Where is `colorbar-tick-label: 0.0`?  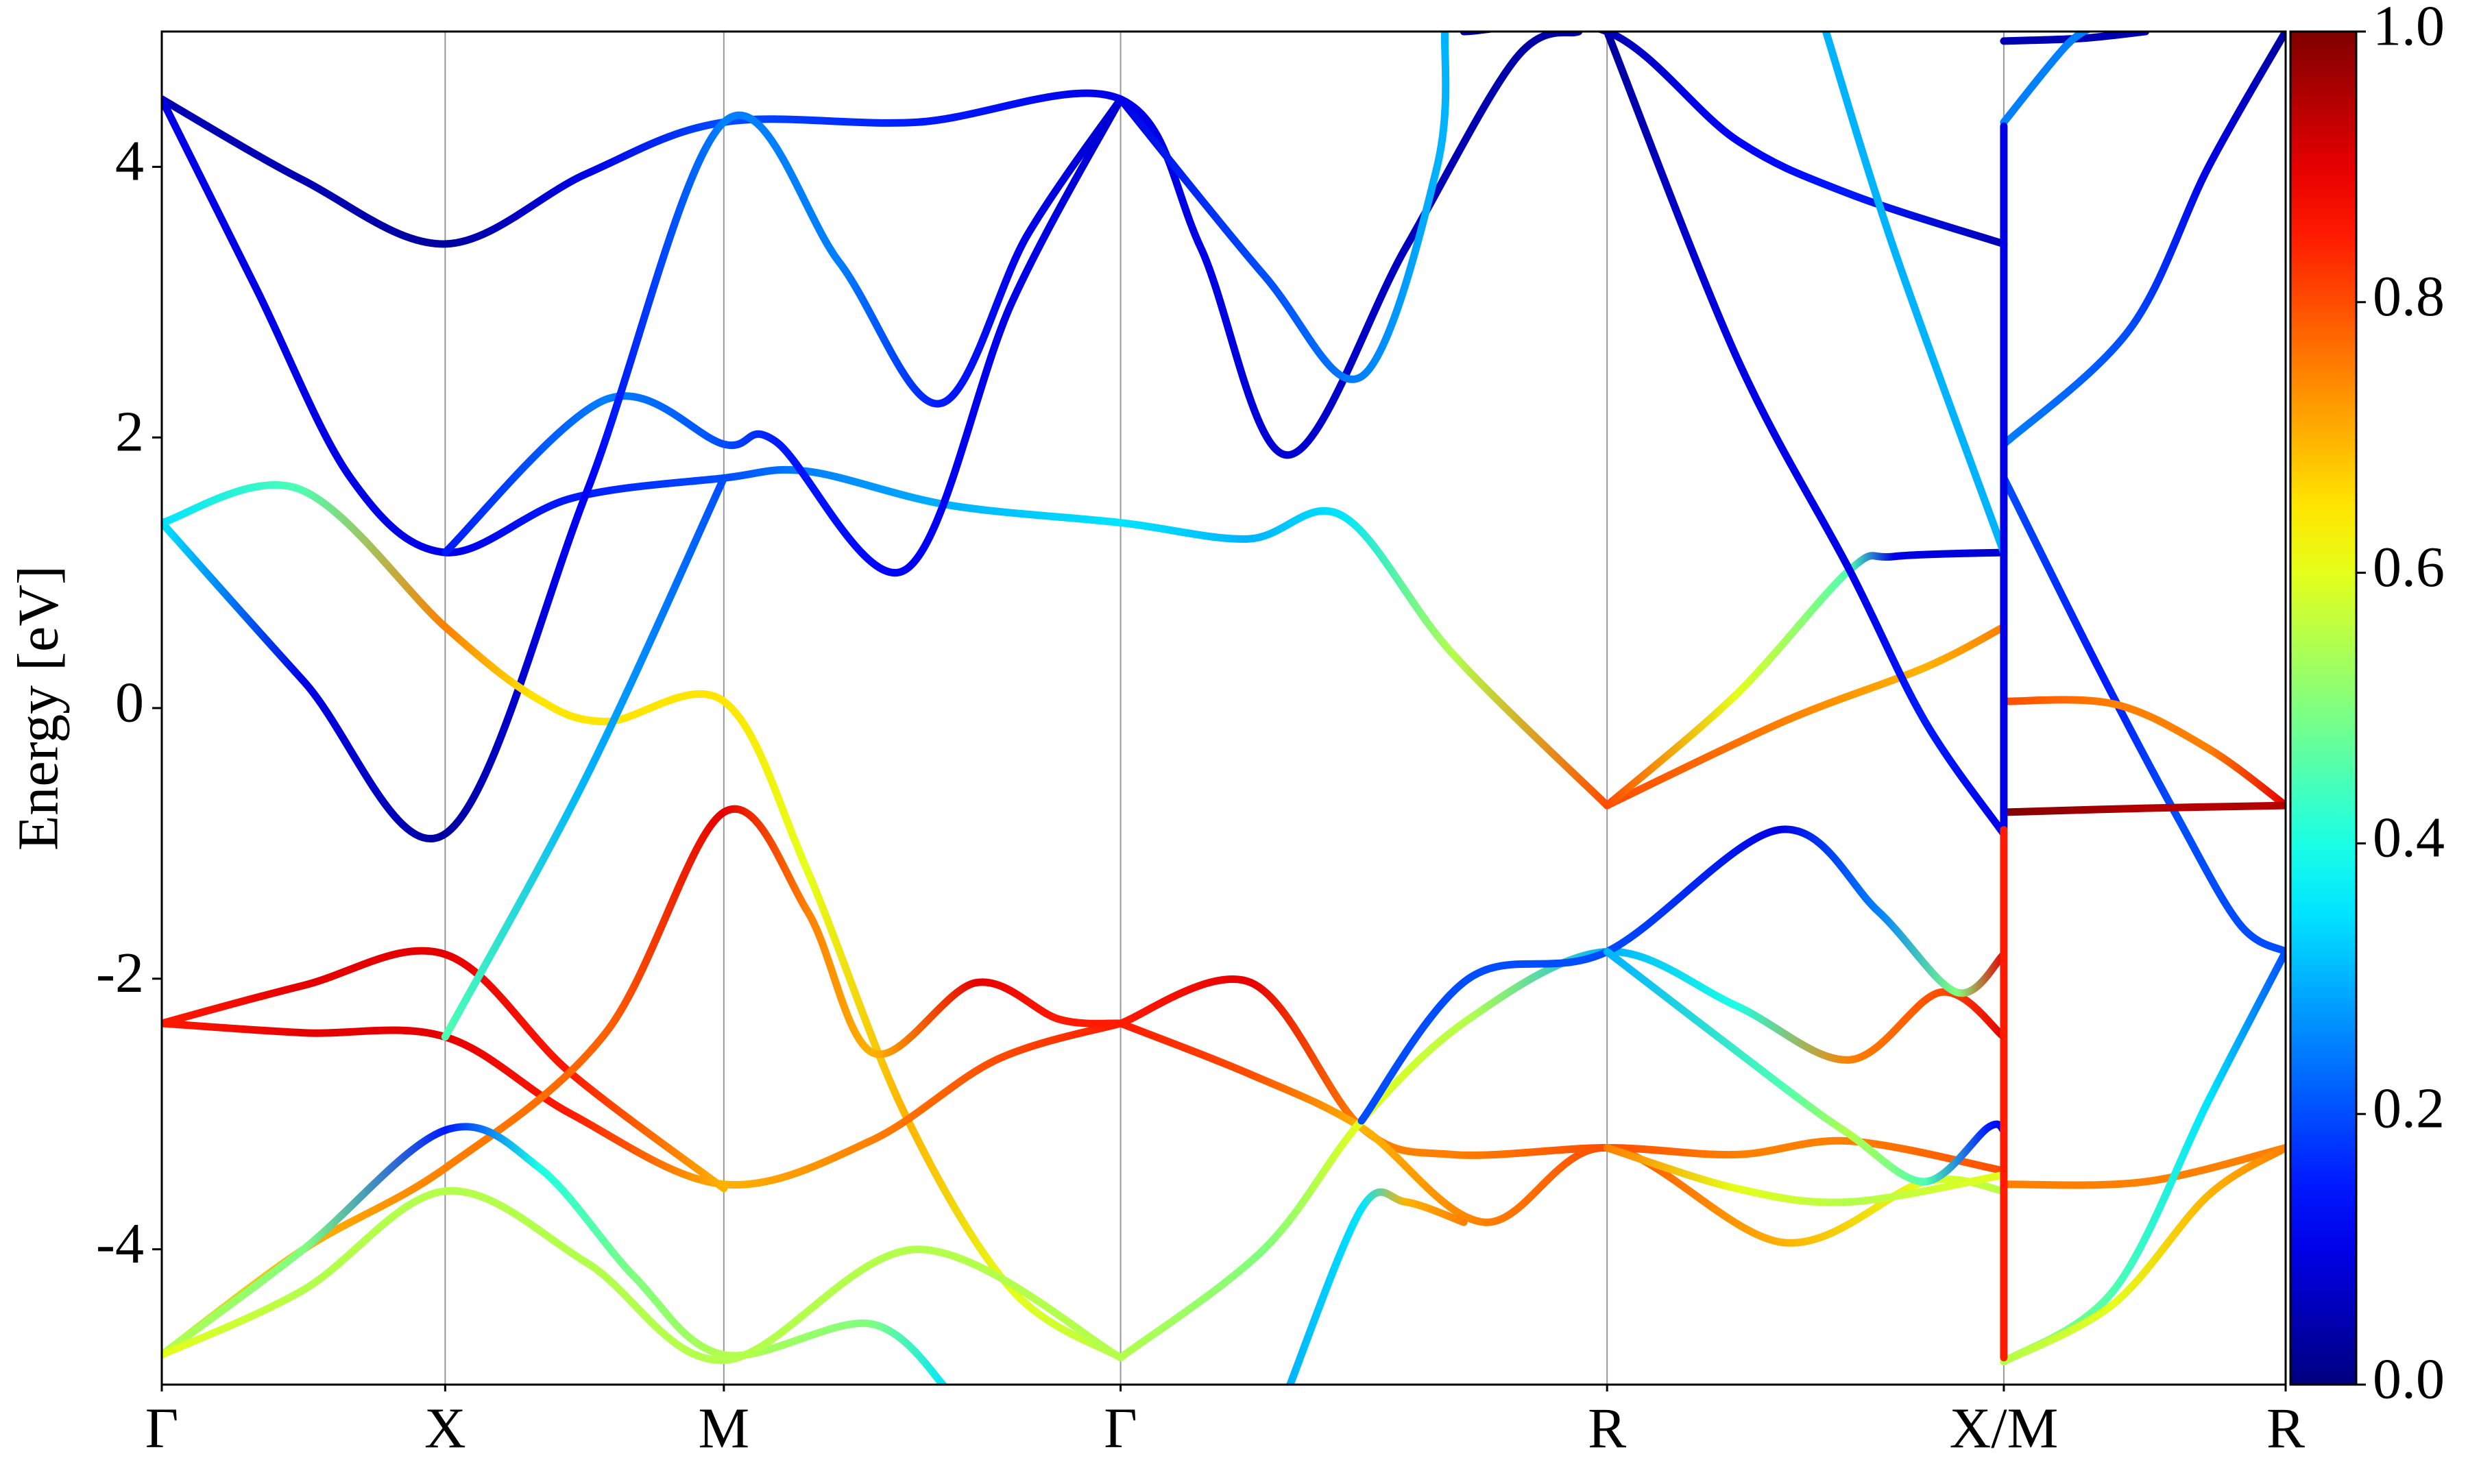
colorbar-tick-label: 0.0 is located at coordinates (2409, 1379).